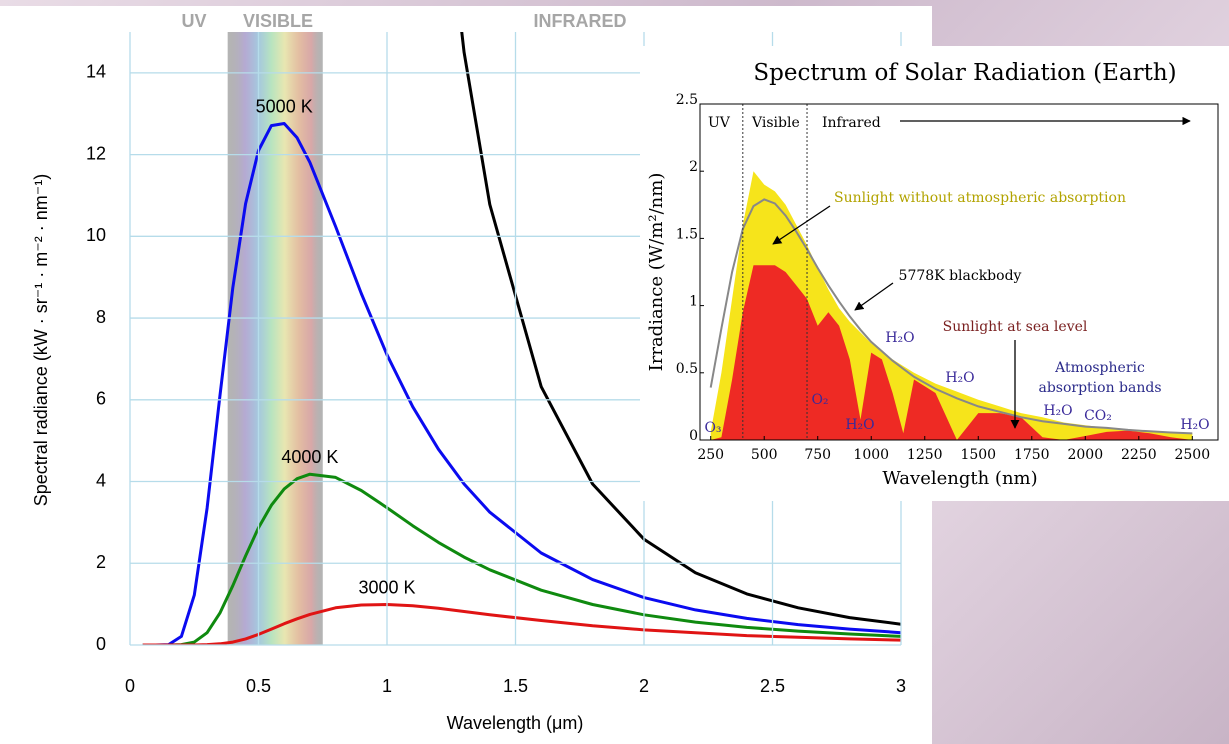 The image size is (1229, 744). Describe the element at coordinates (101, 317) in the screenshot. I see `y-tick-label: 8` at that location.